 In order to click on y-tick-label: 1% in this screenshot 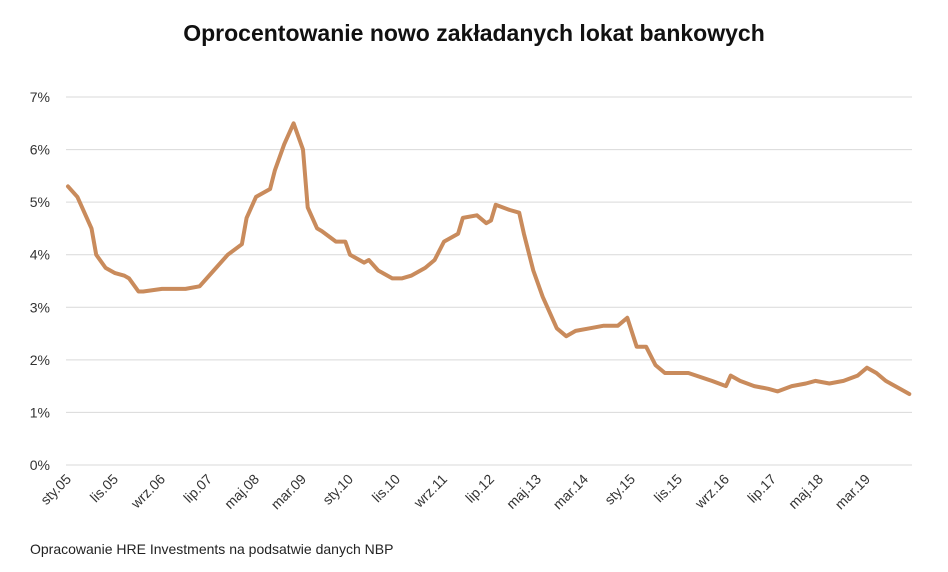, I will do `click(40, 412)`.